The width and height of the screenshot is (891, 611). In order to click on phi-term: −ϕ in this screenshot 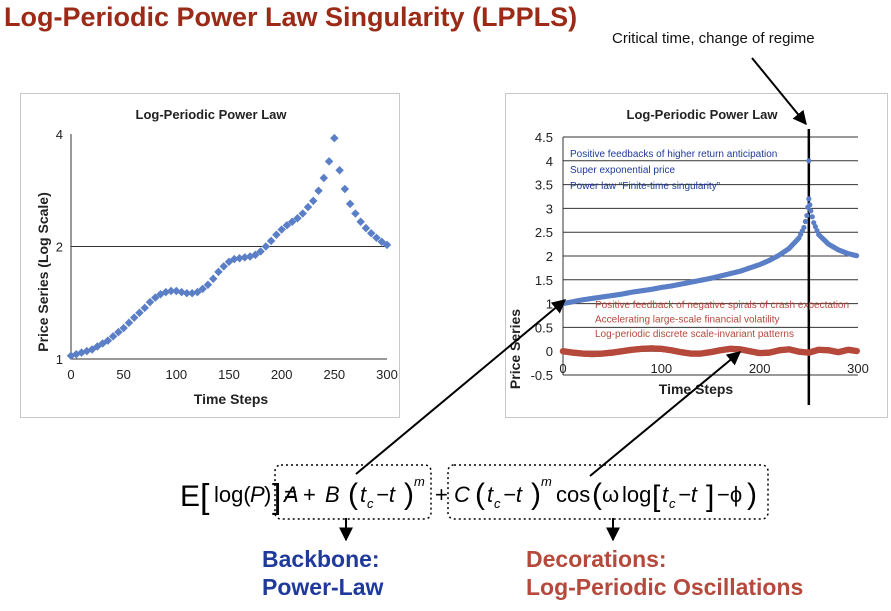, I will do `click(729, 494)`.